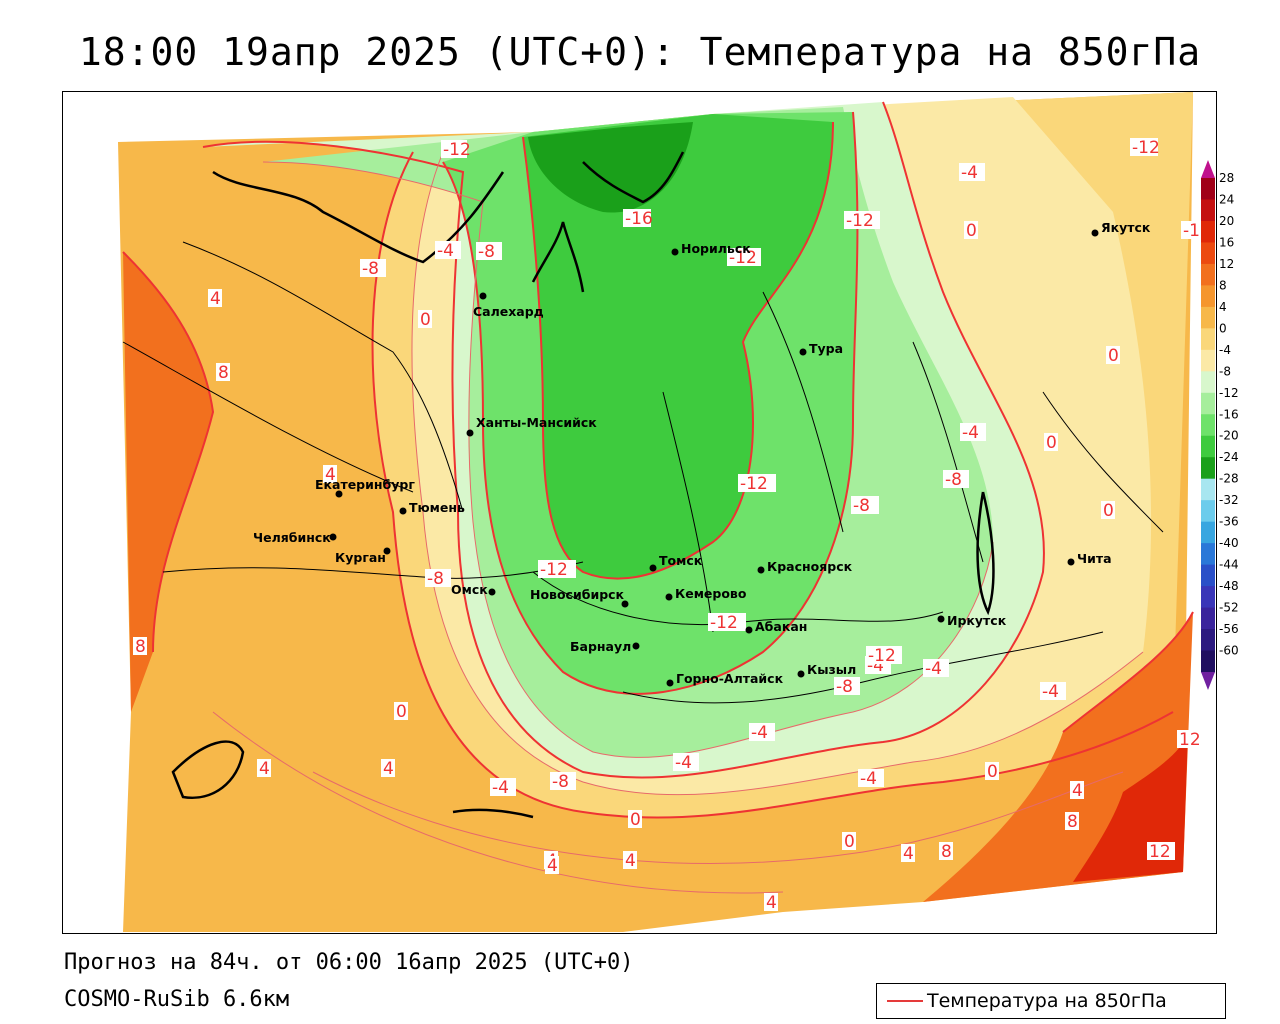 This screenshot has height=1024, width=1280. Describe the element at coordinates (831, 669) in the screenshot. I see `city-label: Кызыл` at that location.